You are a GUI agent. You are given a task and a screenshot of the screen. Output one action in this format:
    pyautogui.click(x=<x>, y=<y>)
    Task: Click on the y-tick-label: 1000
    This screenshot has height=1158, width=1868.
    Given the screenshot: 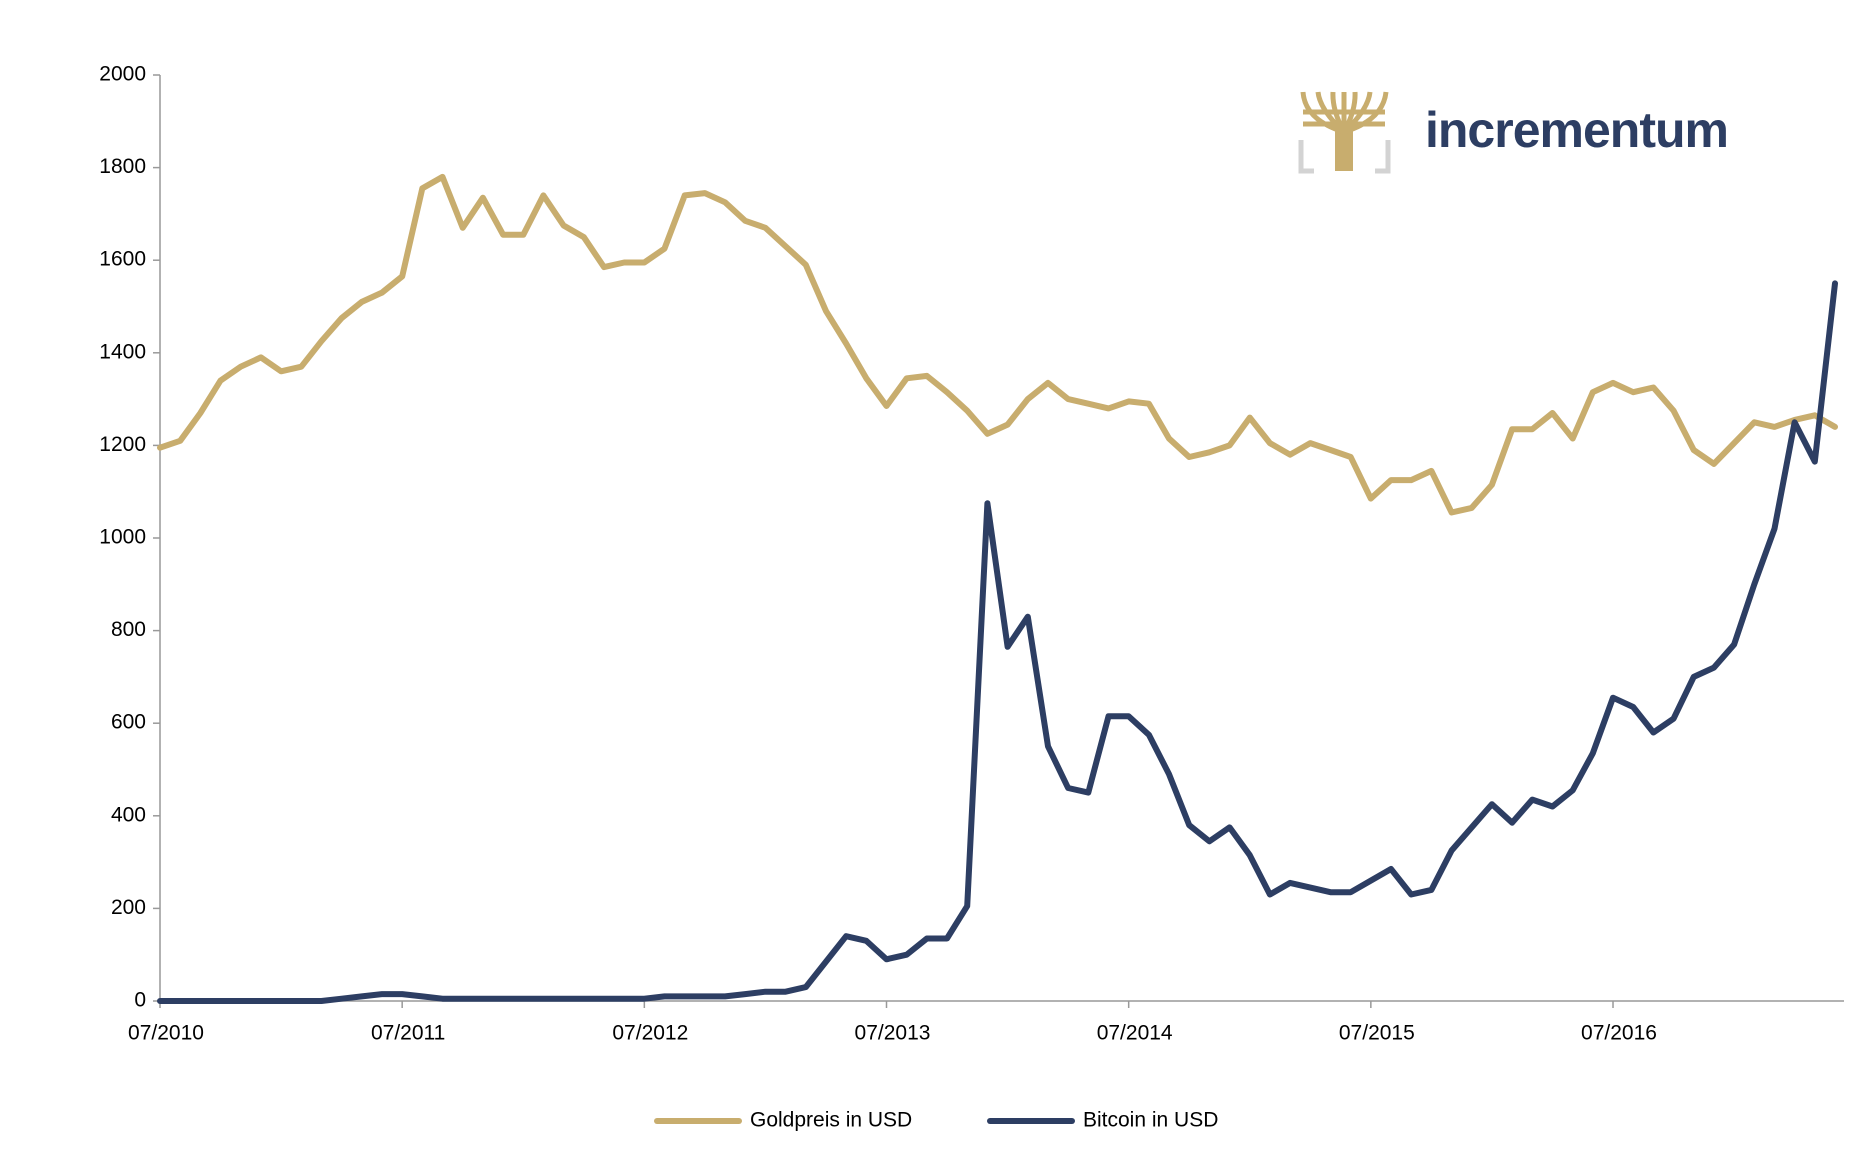 What is the action you would take?
    pyautogui.click(x=122, y=537)
    